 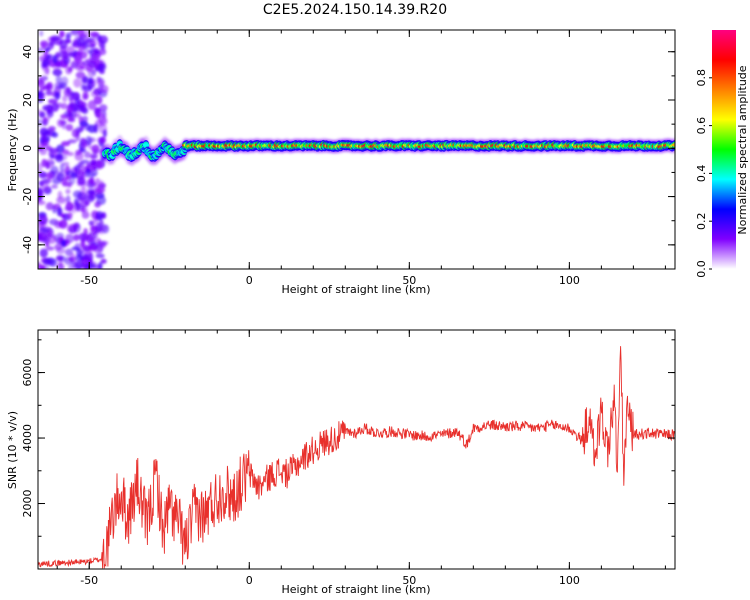 What do you see at coordinates (409, 580) in the screenshot?
I see `snr-x-tick-label: 50` at bounding box center [409, 580].